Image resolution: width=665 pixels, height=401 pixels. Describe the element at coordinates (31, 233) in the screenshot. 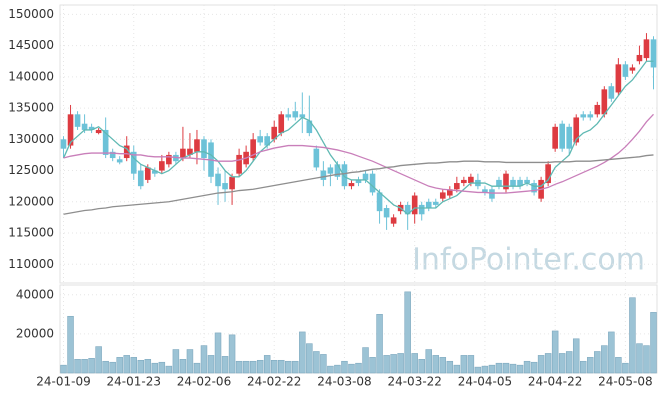

I see `y-tick-label: 115000` at that location.